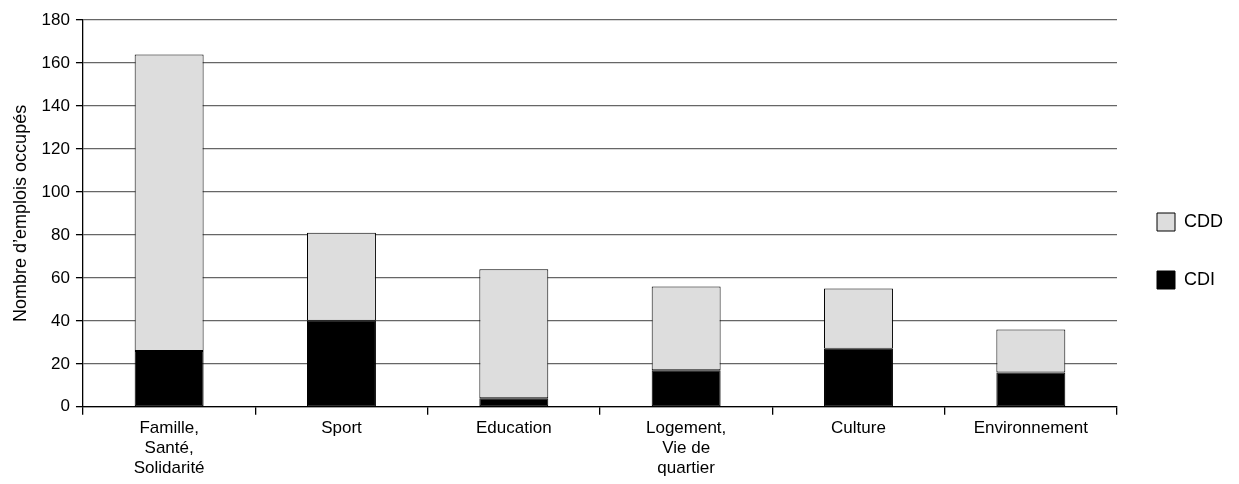 The height and width of the screenshot is (484, 1239). What do you see at coordinates (55, 191) in the screenshot?
I see `y-tick-label: 100` at bounding box center [55, 191].